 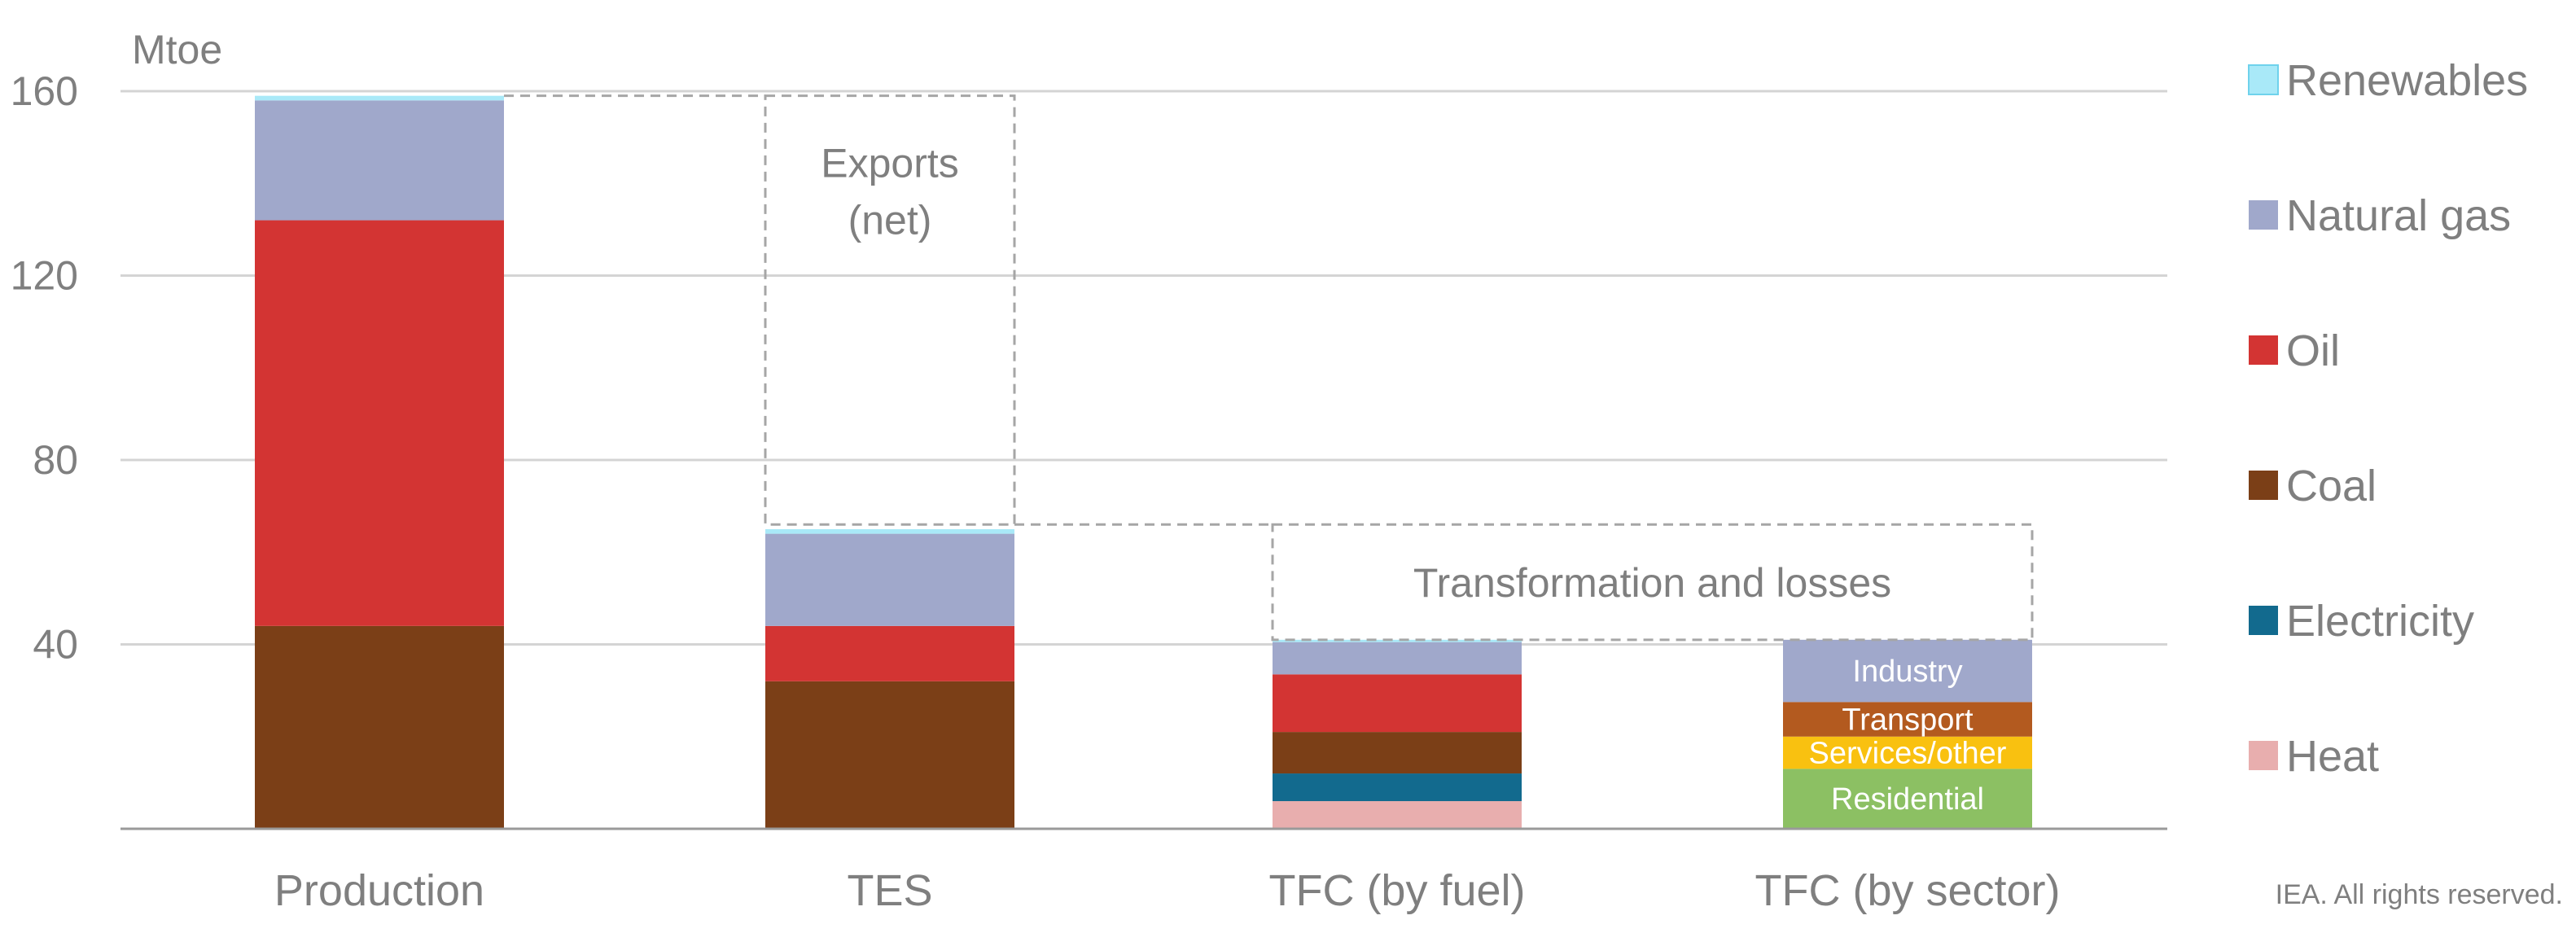 I want to click on bar-tfc-by-fuel-renewables, so click(x=1397, y=640).